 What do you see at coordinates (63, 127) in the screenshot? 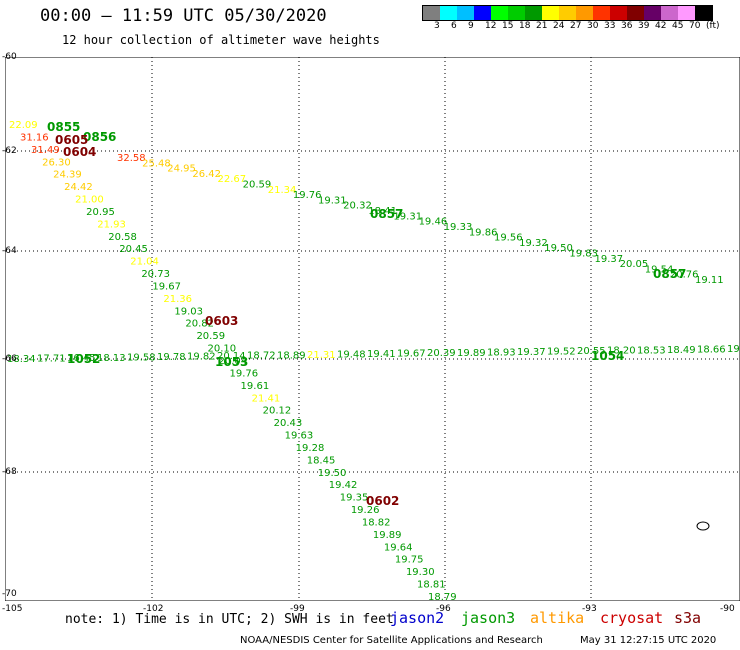
I see `pass-time-label: 0855` at bounding box center [63, 127].